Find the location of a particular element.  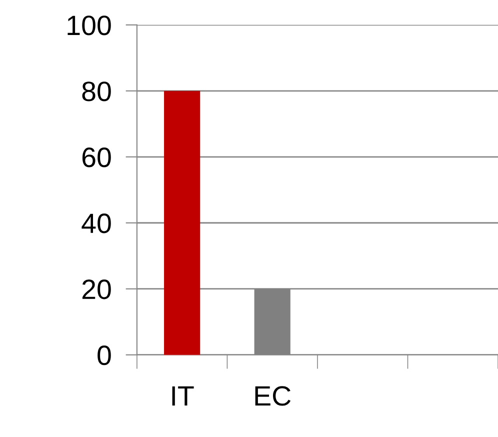

x-tick-label: IT is located at coordinates (183, 396).